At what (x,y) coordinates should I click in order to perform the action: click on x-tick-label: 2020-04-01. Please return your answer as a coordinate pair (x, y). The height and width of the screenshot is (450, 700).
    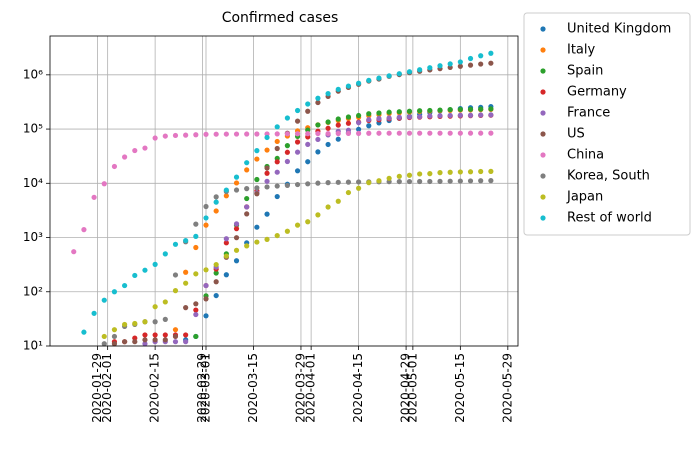
    Looking at the image, I should click on (311, 388).